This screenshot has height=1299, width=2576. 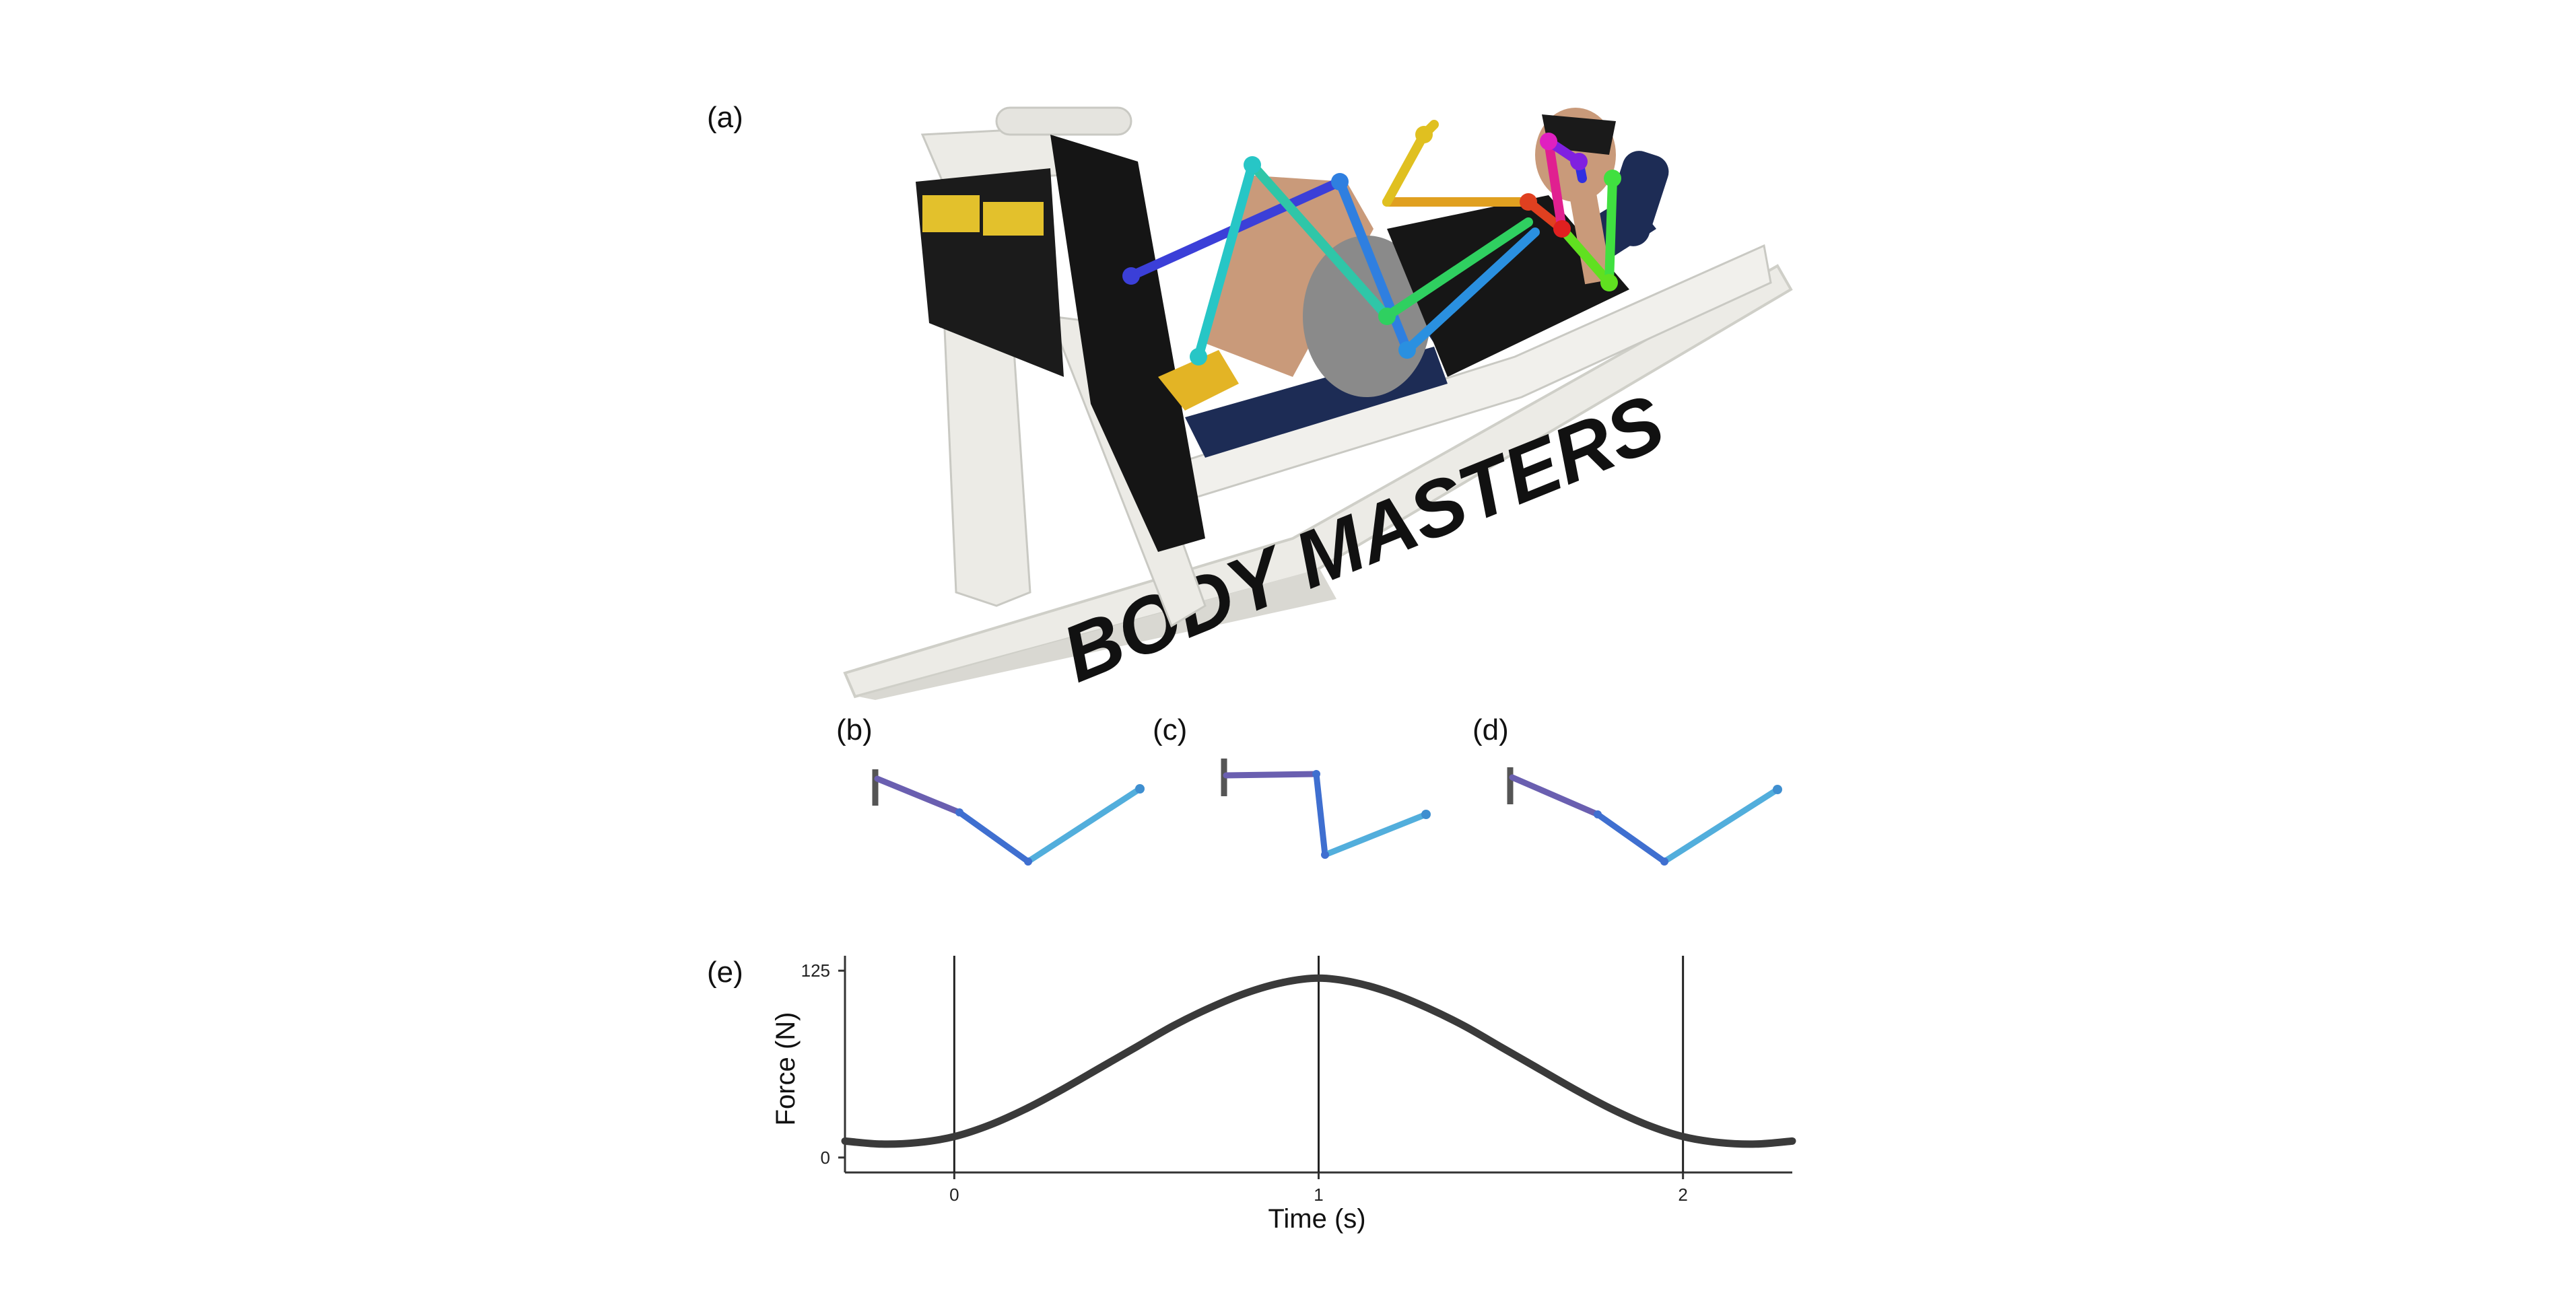 I want to click on chart-vlines, so click(x=1319, y=1064).